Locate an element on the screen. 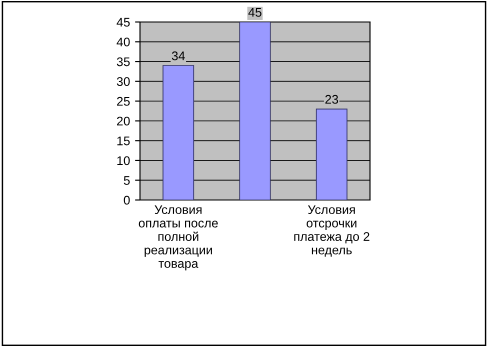  data-label: 45 is located at coordinates (255, 12).